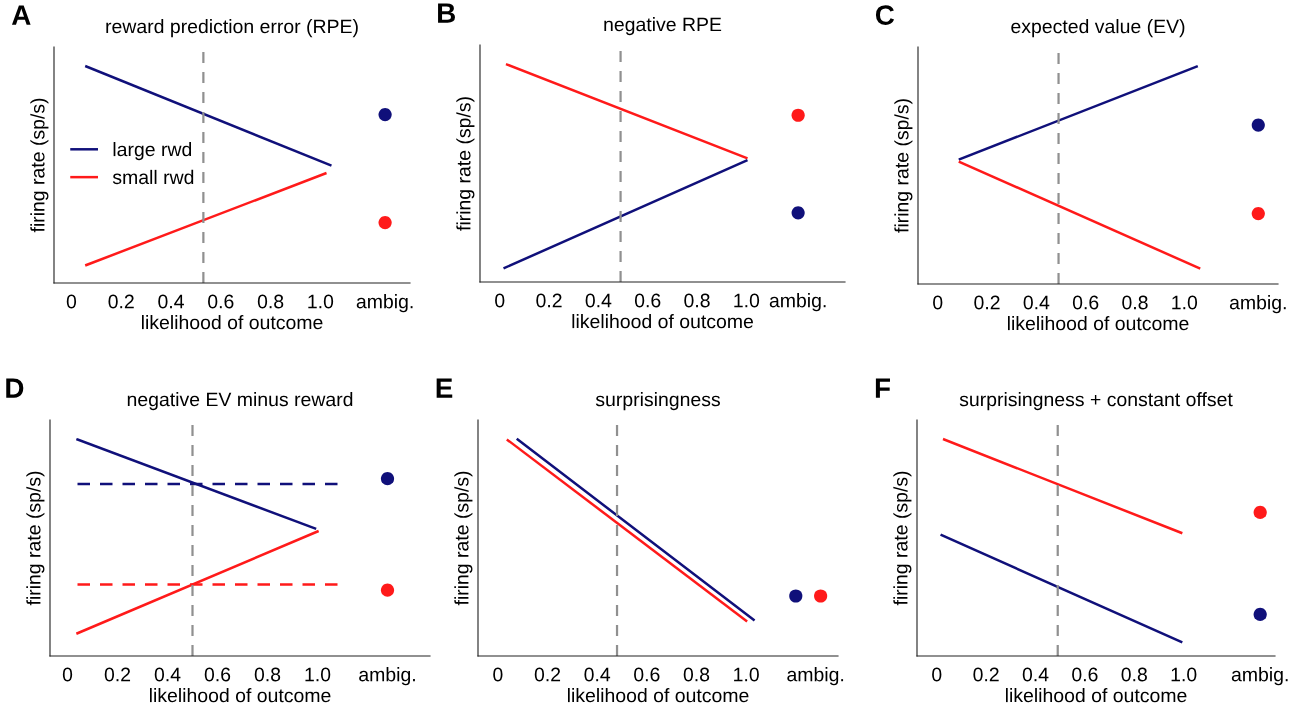 This screenshot has width=1294, height=711. Describe the element at coordinates (657, 401) in the screenshot. I see `chart-title: surprisingness` at that location.